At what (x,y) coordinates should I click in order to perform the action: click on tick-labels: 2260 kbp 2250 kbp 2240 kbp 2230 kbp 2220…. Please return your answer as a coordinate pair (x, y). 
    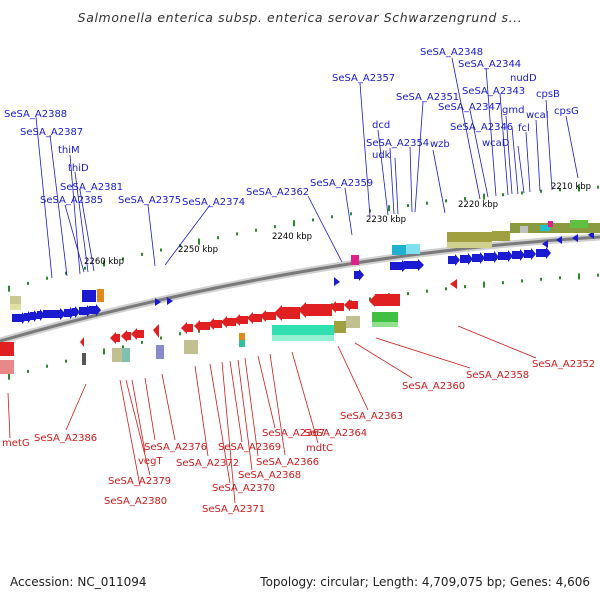
    Looking at the image, I should click on (337, 224).